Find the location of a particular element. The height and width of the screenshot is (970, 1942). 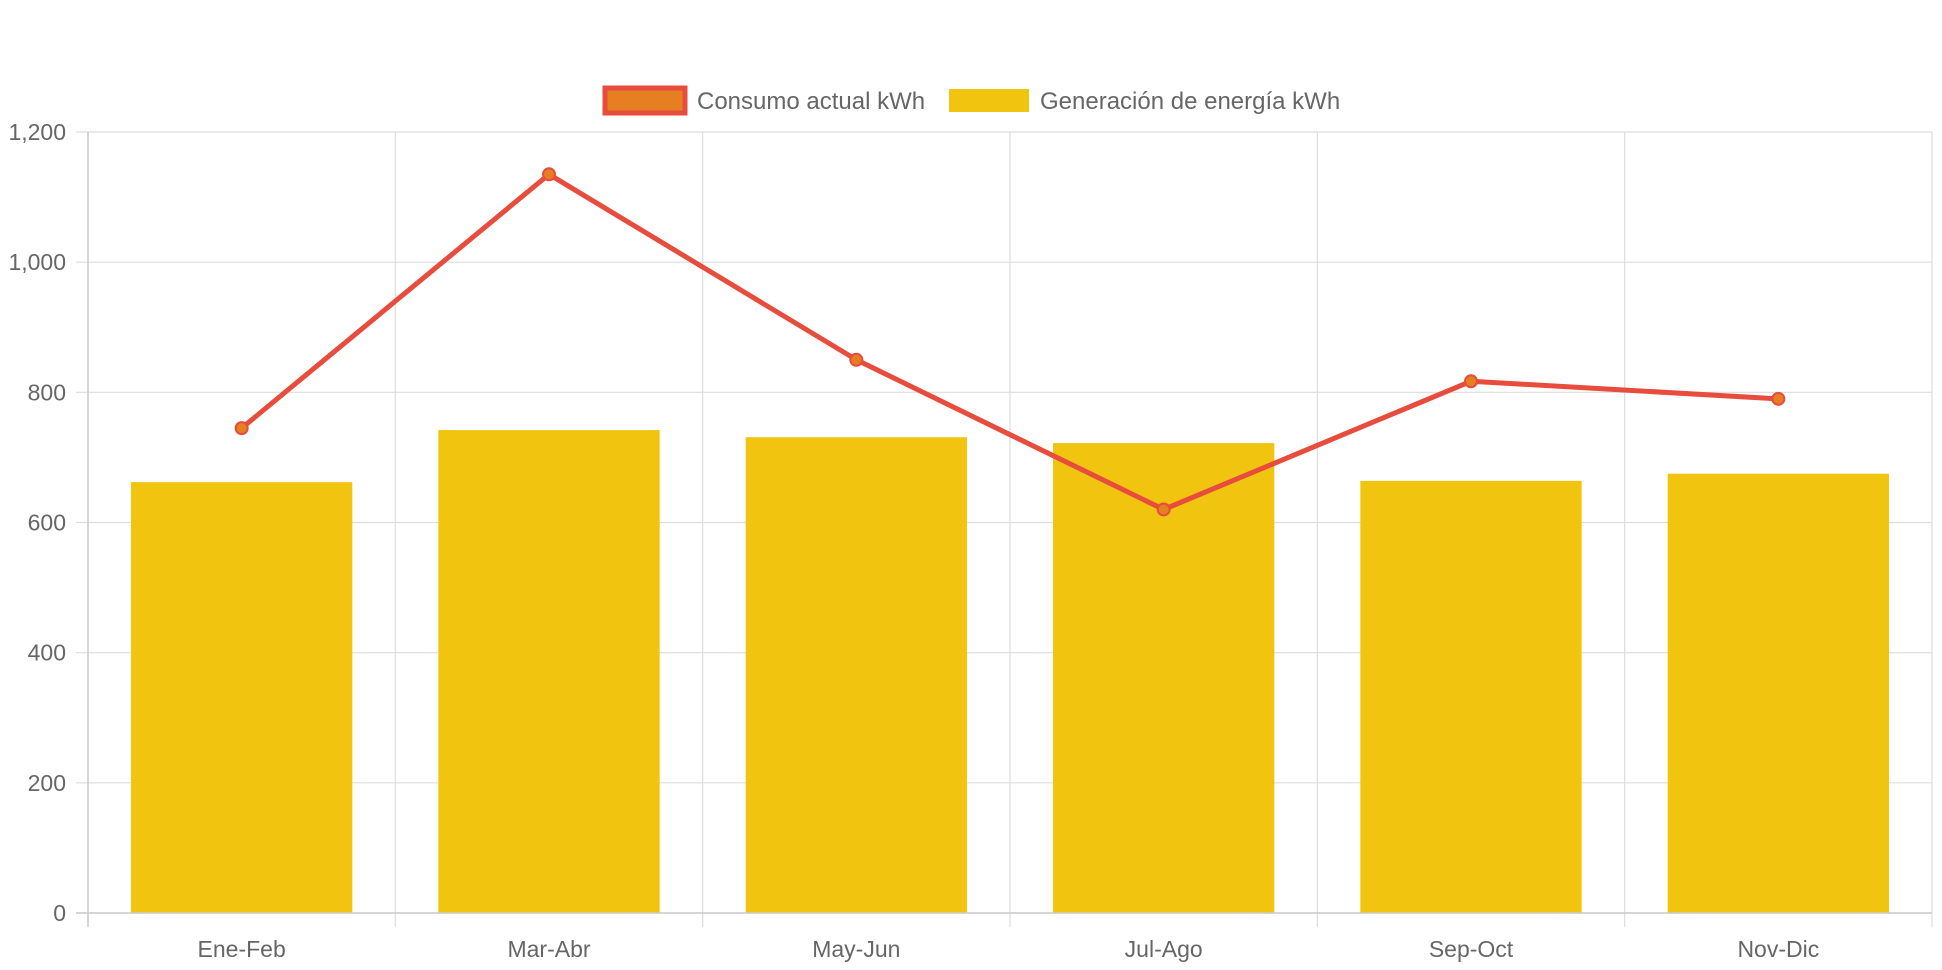

y-tick-label: 1,000 is located at coordinates (37, 262).